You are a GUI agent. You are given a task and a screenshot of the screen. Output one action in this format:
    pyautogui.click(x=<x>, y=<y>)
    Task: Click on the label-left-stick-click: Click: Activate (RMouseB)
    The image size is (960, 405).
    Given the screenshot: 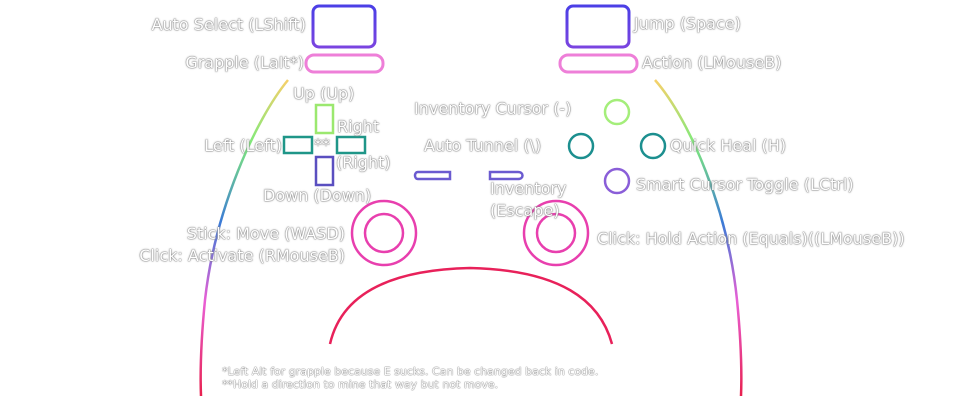 What is the action you would take?
    pyautogui.click(x=242, y=255)
    